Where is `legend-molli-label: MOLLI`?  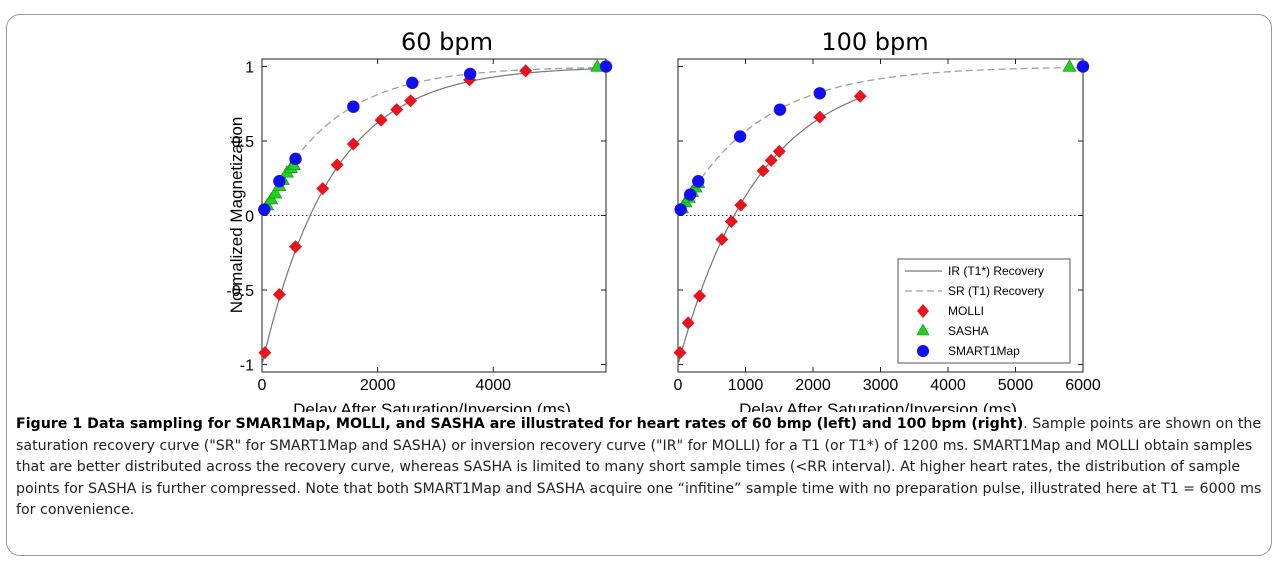 legend-molli-label: MOLLI is located at coordinates (966, 311).